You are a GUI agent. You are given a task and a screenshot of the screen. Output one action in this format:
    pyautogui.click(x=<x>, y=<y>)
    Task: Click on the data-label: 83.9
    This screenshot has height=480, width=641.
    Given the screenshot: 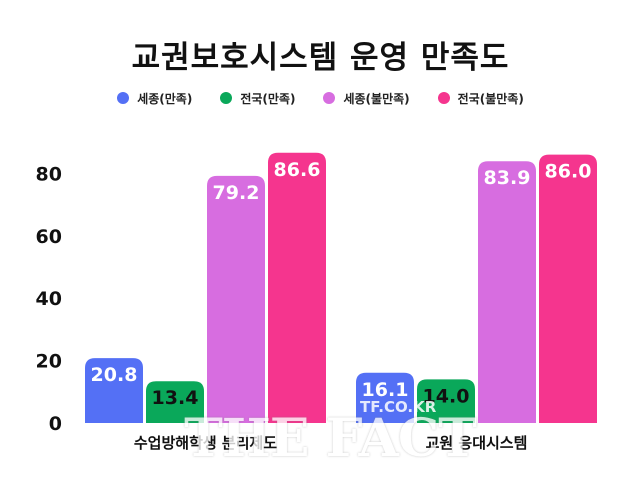 What is the action you would take?
    pyautogui.click(x=507, y=178)
    